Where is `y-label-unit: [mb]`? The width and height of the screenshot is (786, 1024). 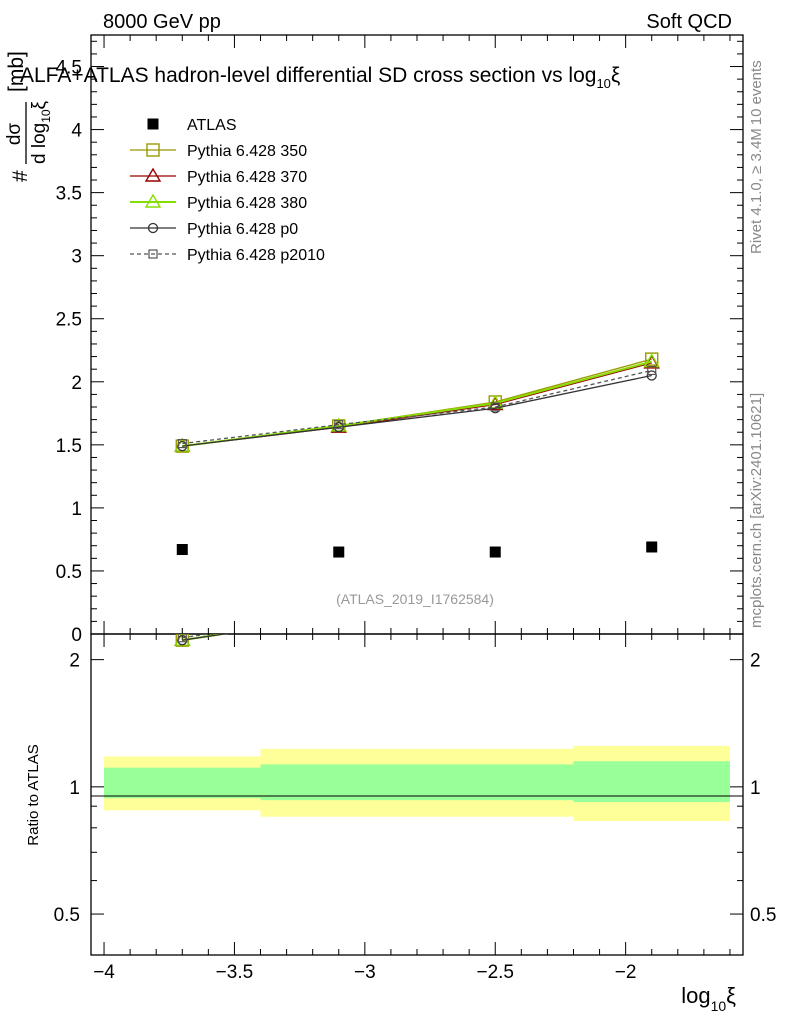
y-label-unit: [mb] is located at coordinates (16, 71).